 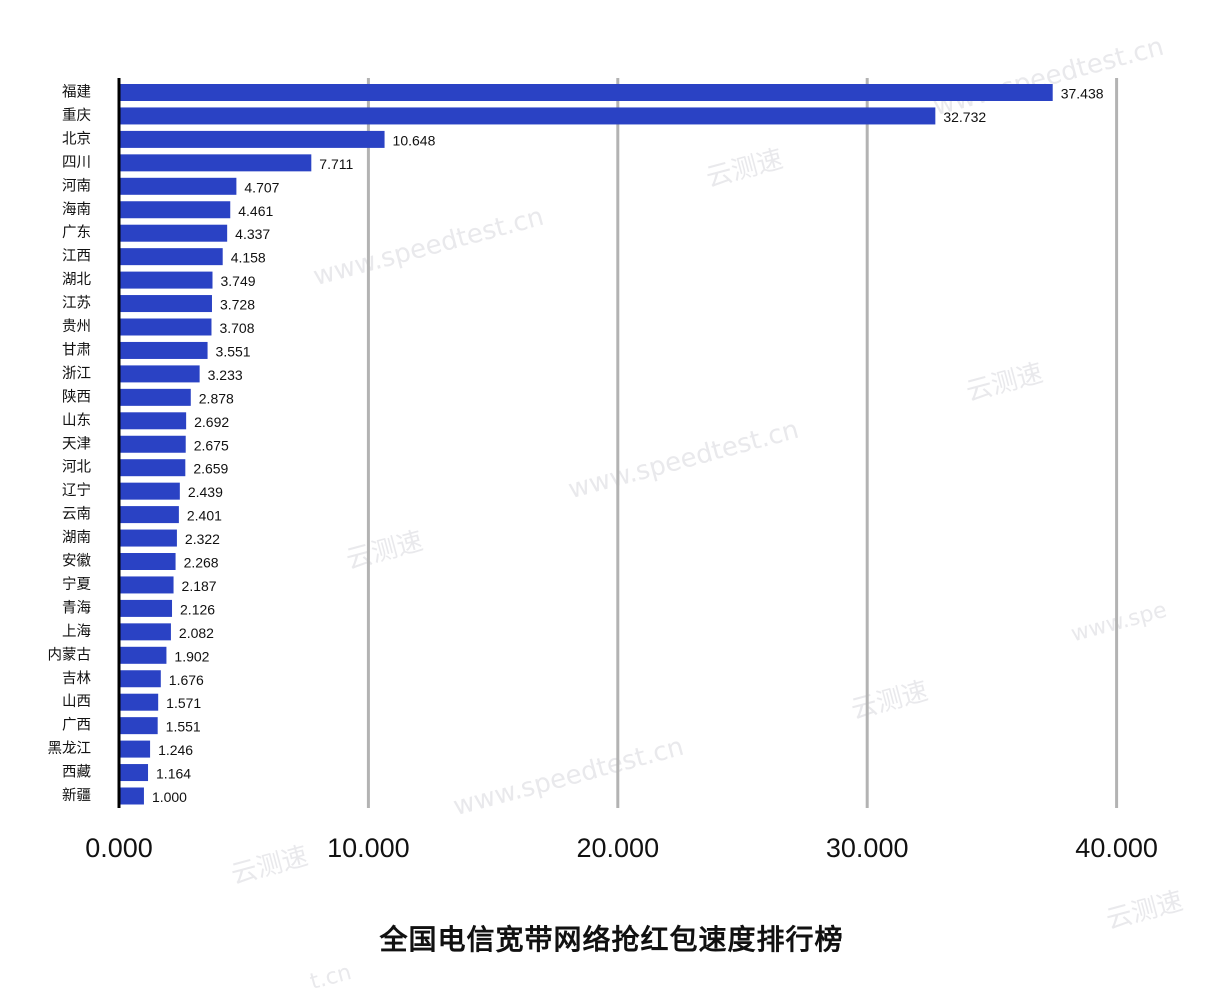 I want to click on category-label: 广西, so click(x=76, y=725).